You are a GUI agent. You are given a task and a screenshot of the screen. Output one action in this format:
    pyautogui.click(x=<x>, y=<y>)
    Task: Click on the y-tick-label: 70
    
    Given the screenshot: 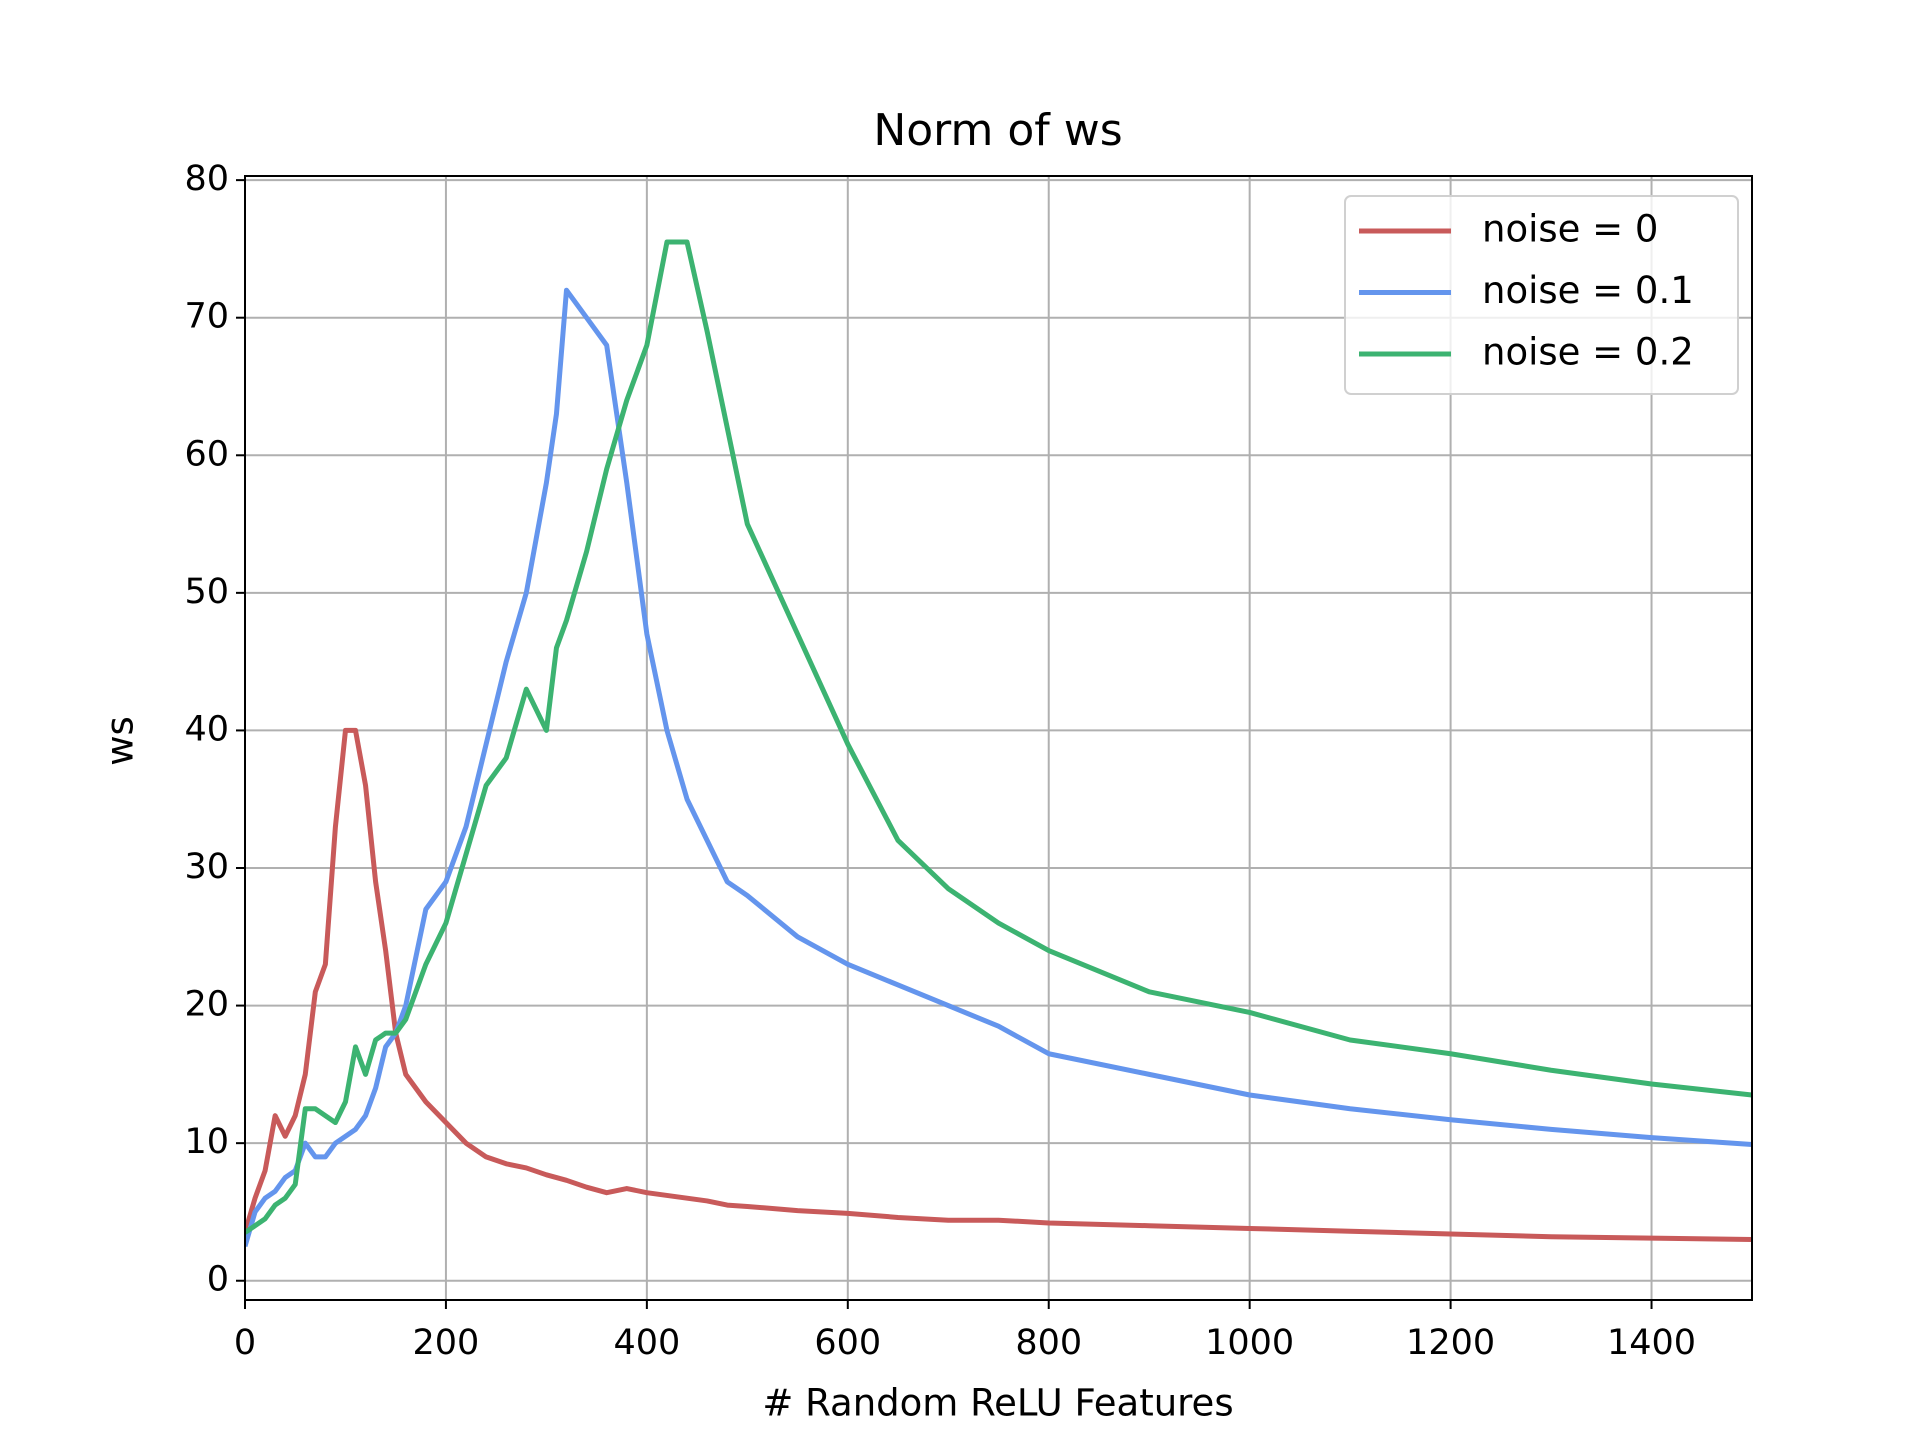 What is the action you would take?
    pyautogui.click(x=206, y=317)
    